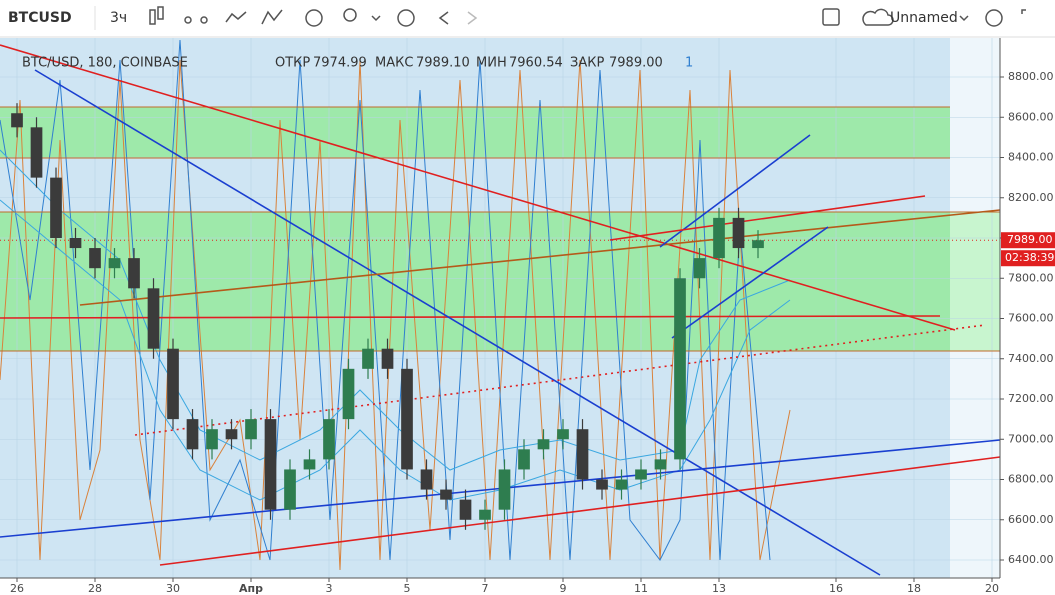 The width and height of the screenshot is (1055, 595). What do you see at coordinates (314, 18) in the screenshot?
I see `alert-icon` at bounding box center [314, 18].